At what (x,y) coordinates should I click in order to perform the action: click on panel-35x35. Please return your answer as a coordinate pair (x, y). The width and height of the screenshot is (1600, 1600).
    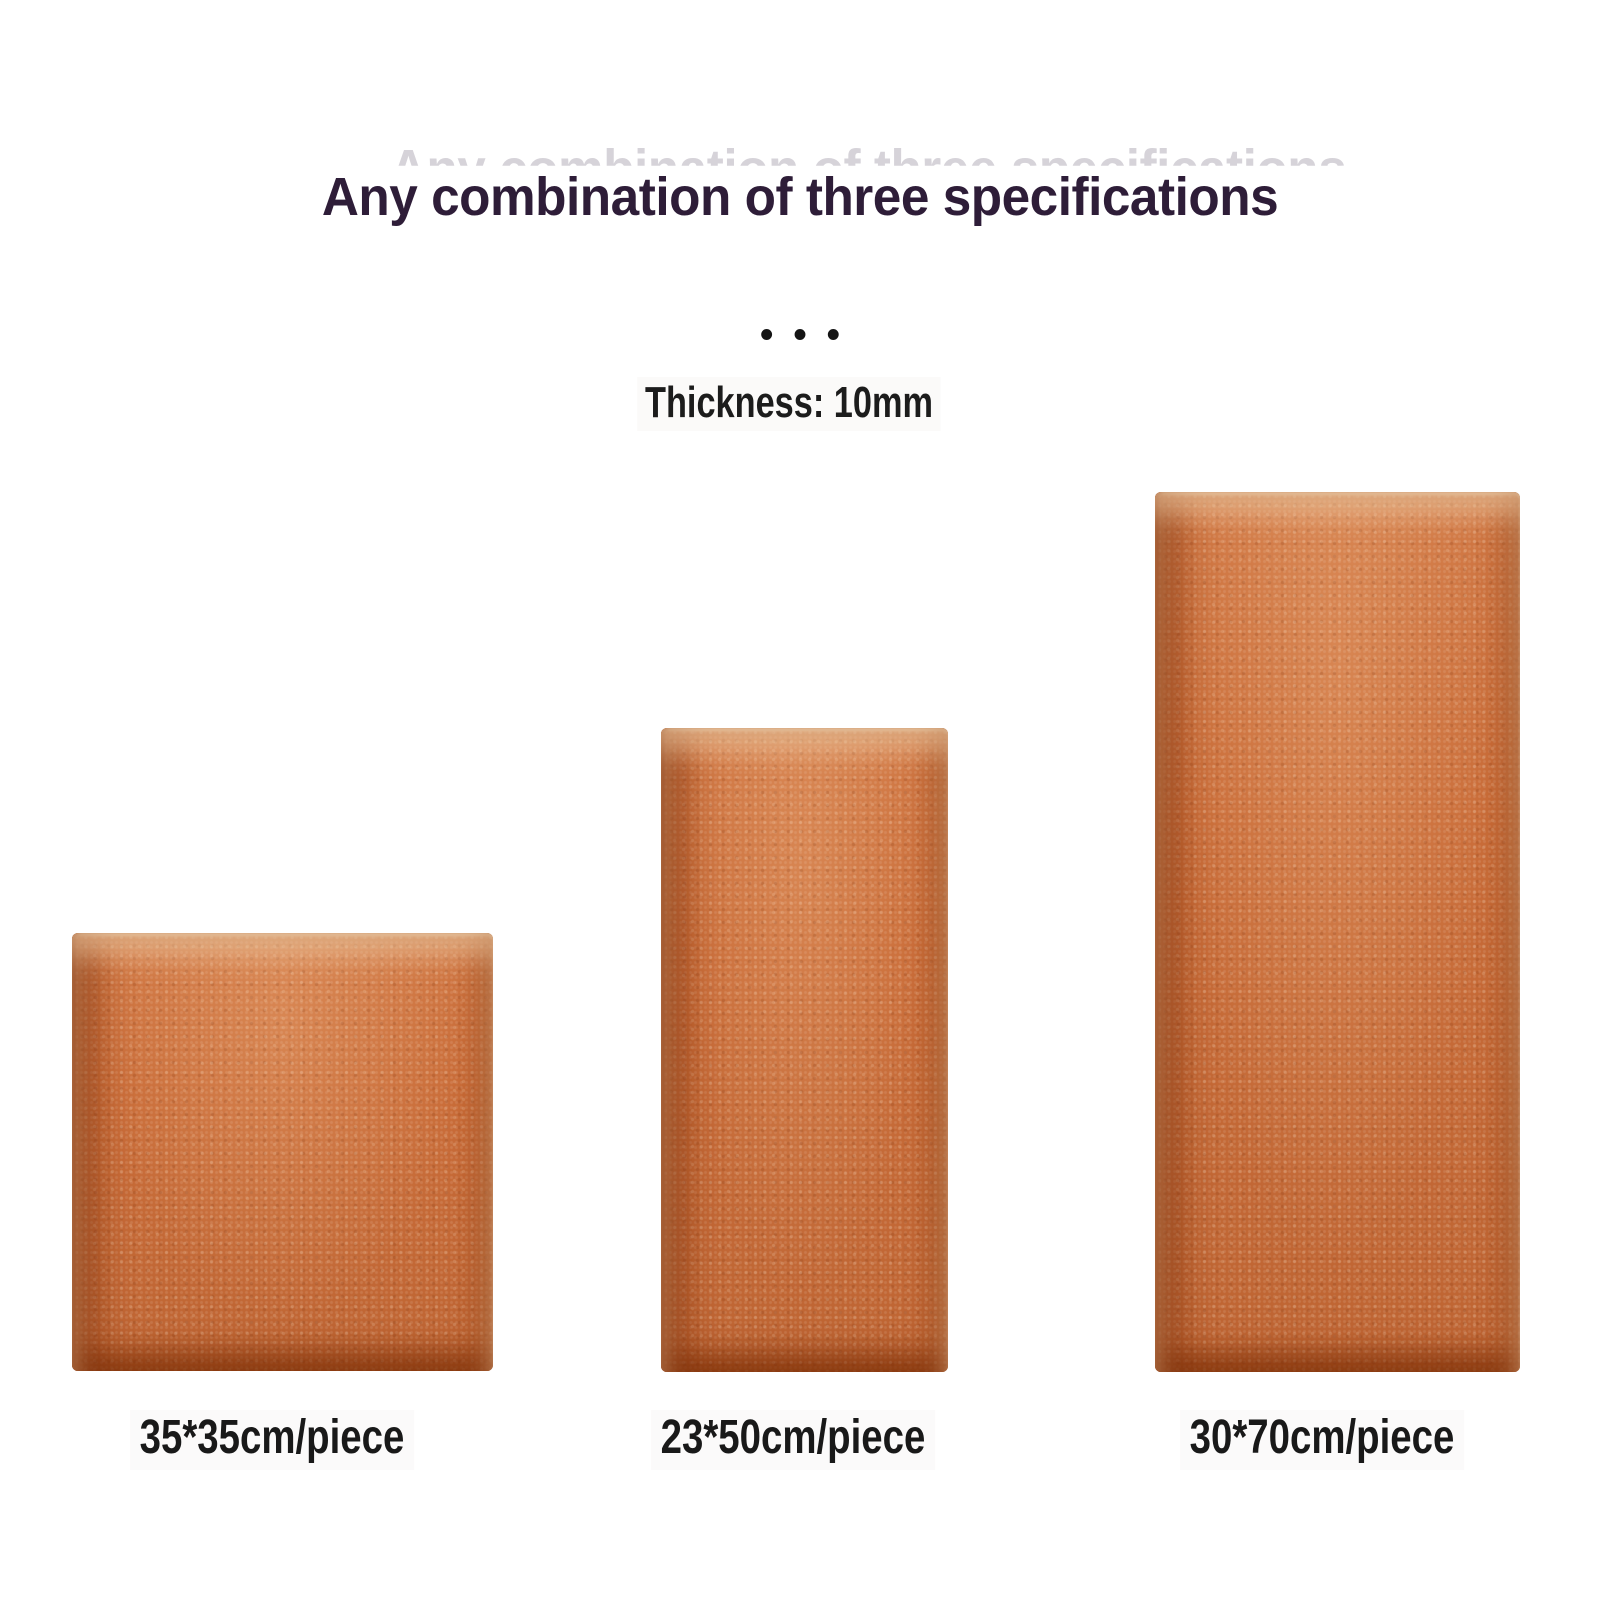
    Looking at the image, I should click on (282, 1152).